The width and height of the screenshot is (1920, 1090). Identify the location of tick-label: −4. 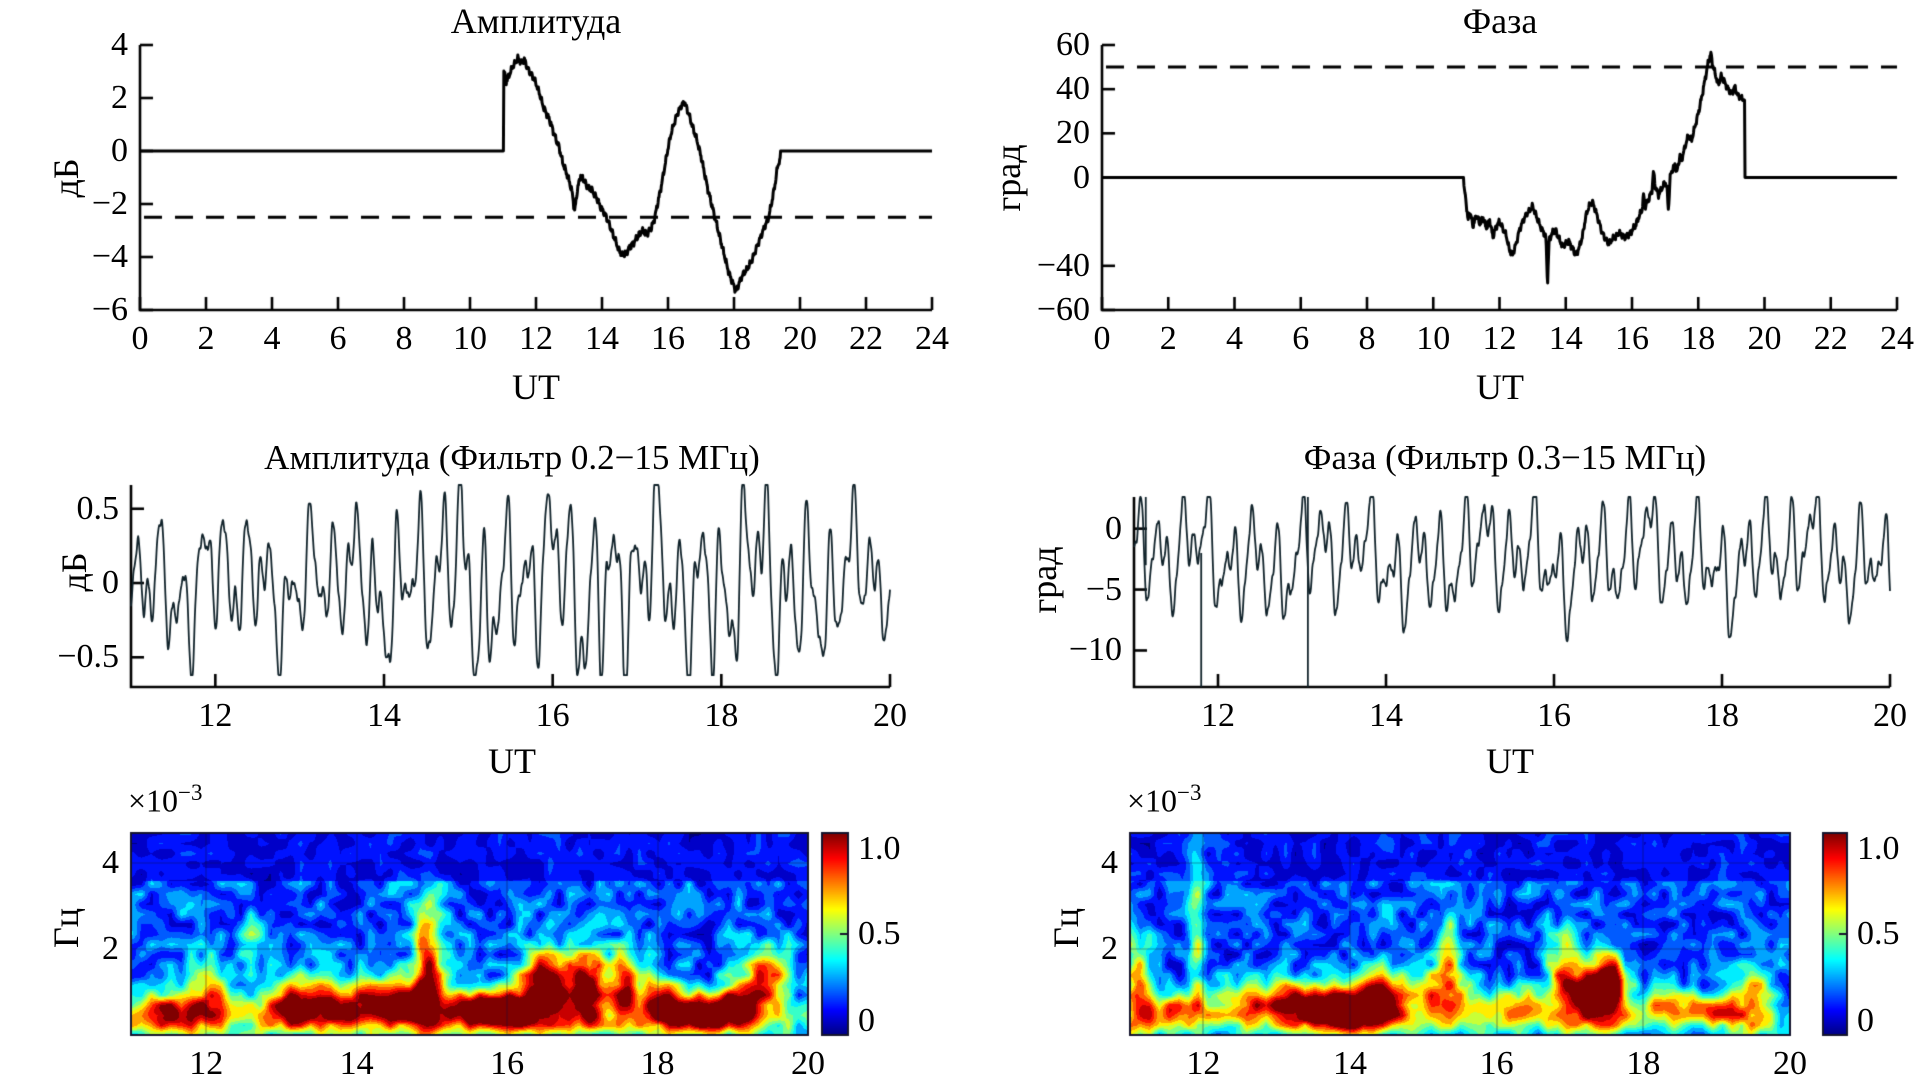
(109, 256).